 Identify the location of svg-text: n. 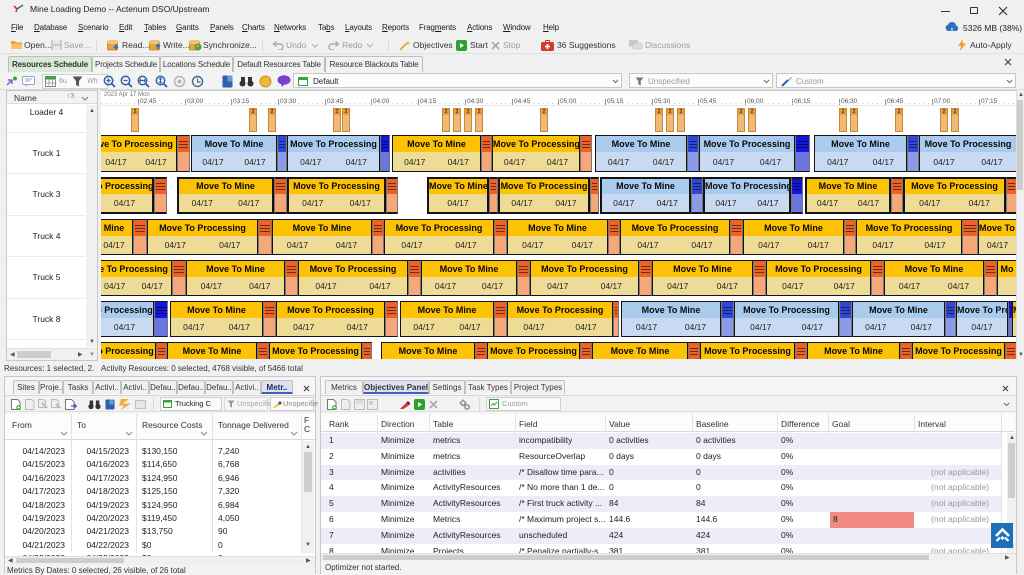
(952, 30).